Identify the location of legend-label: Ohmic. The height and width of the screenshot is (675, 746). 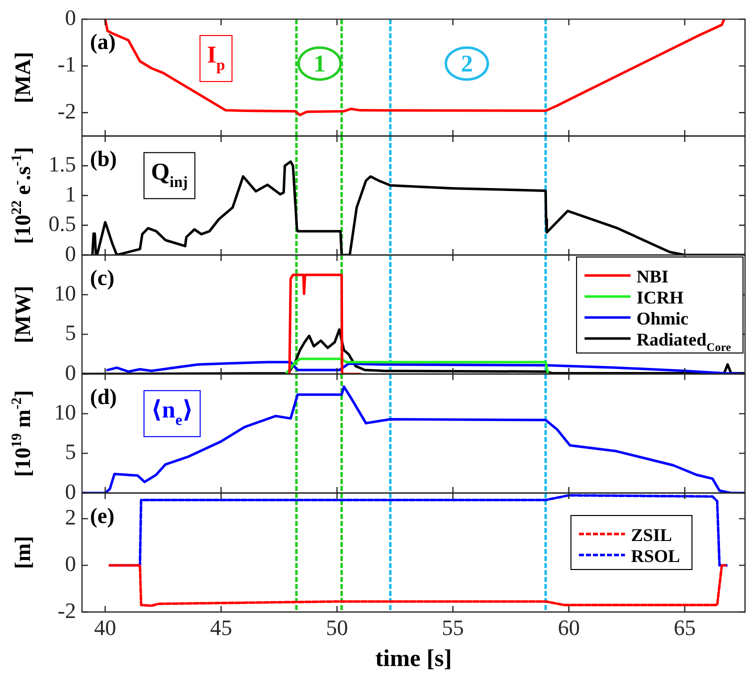
(662, 318).